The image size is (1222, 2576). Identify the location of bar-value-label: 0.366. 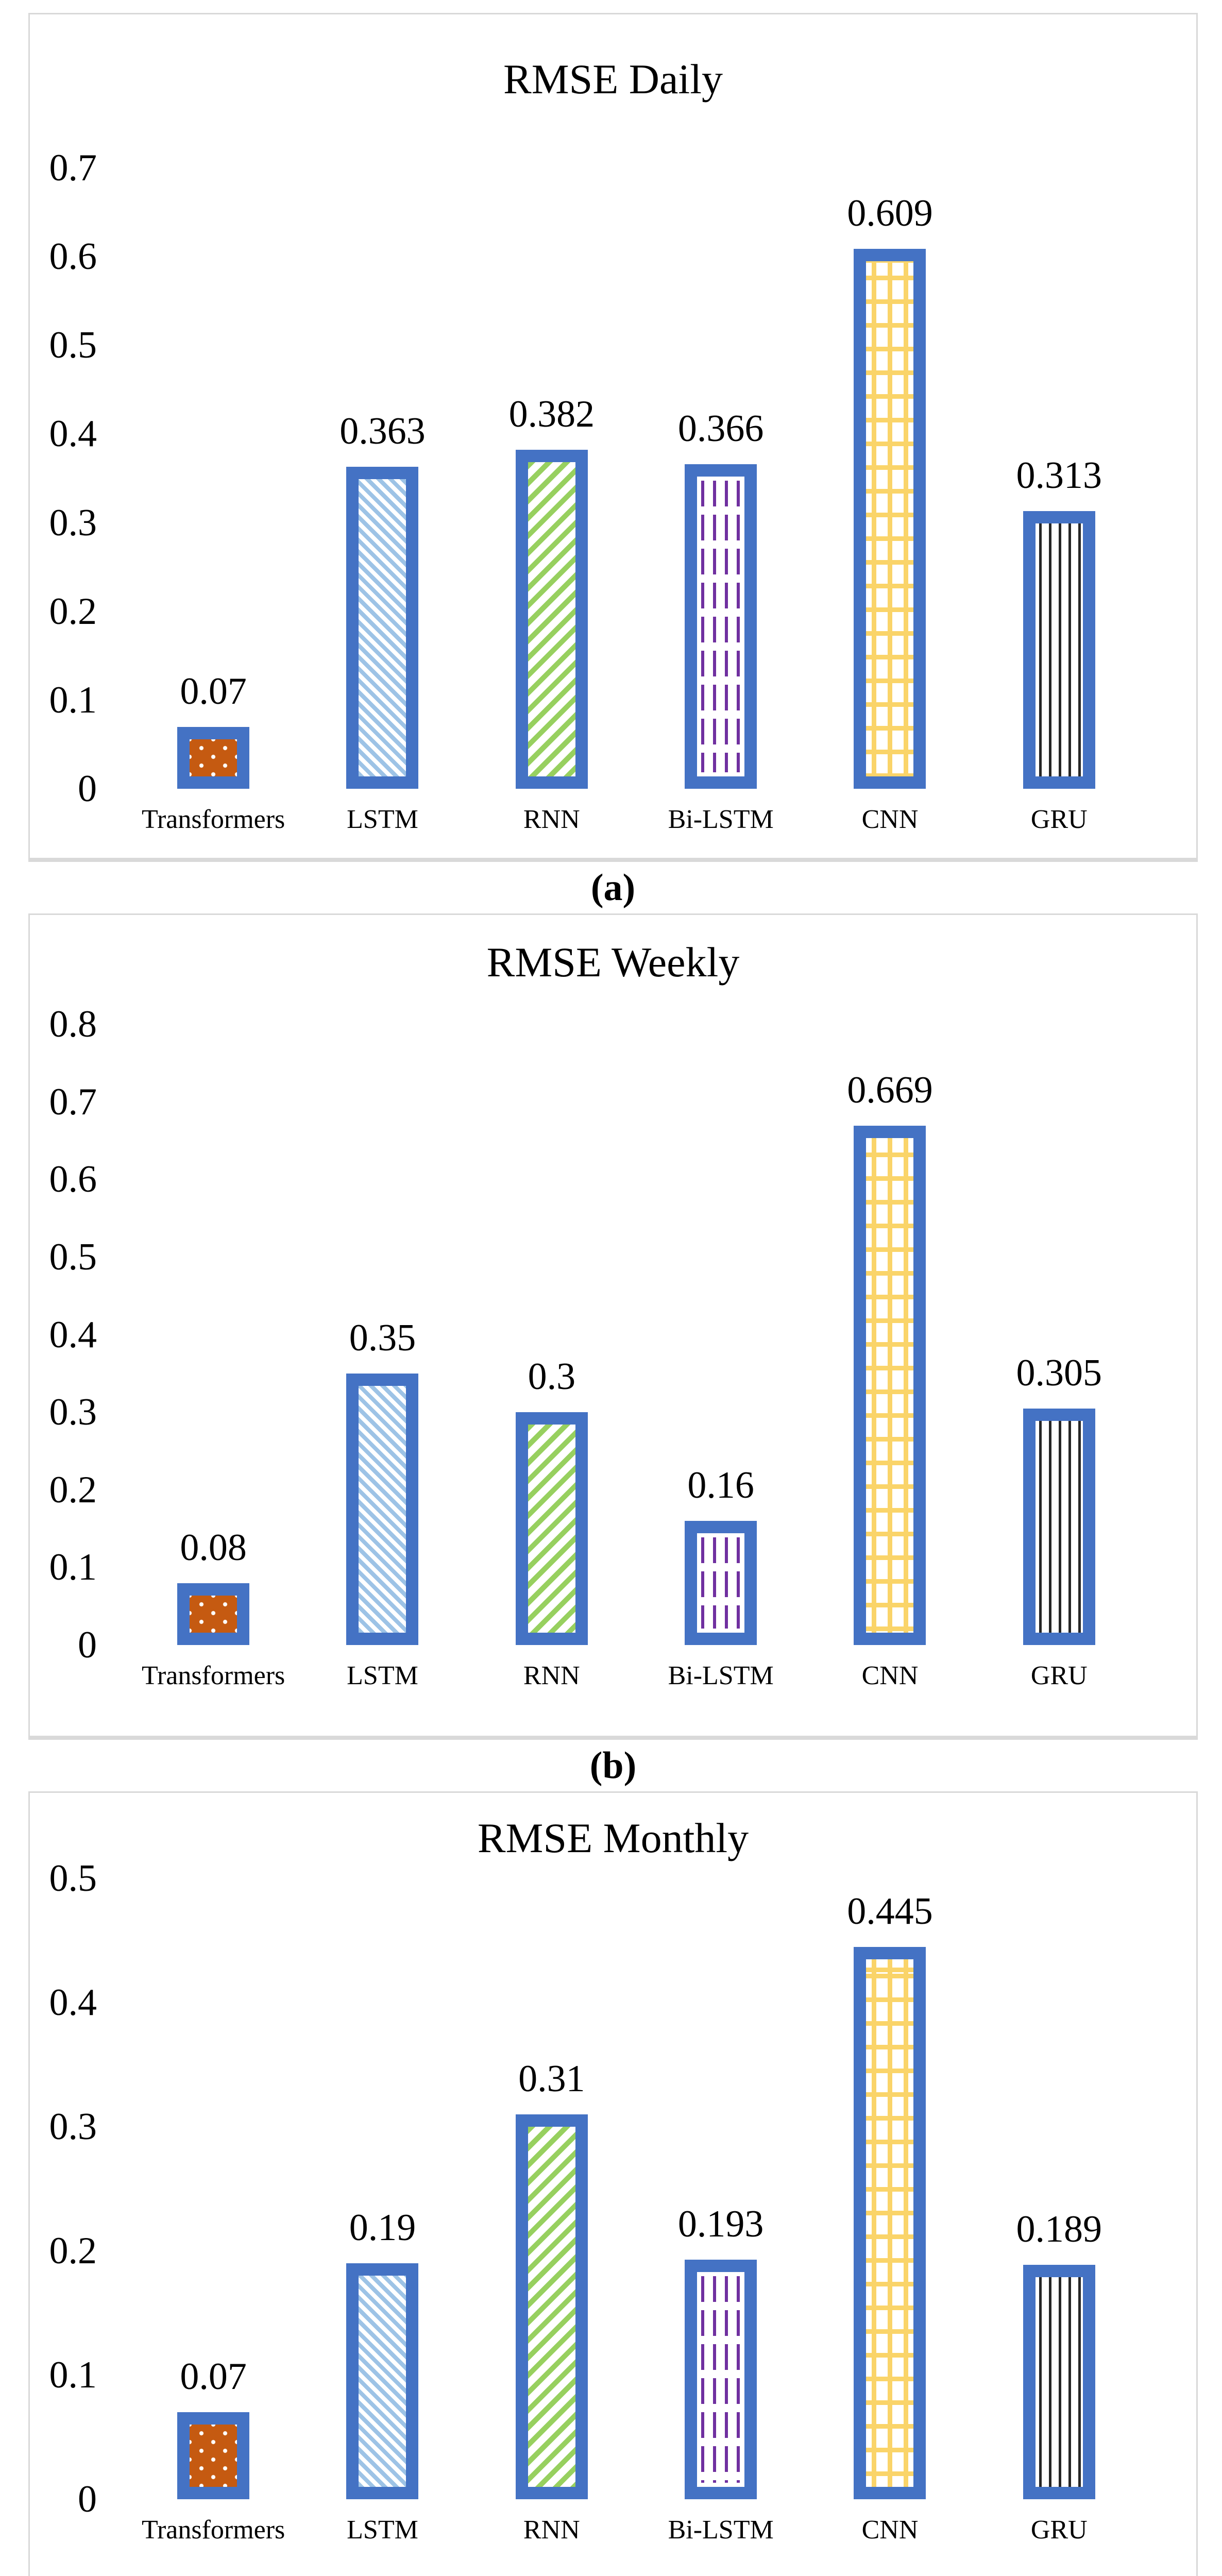
(720, 428).